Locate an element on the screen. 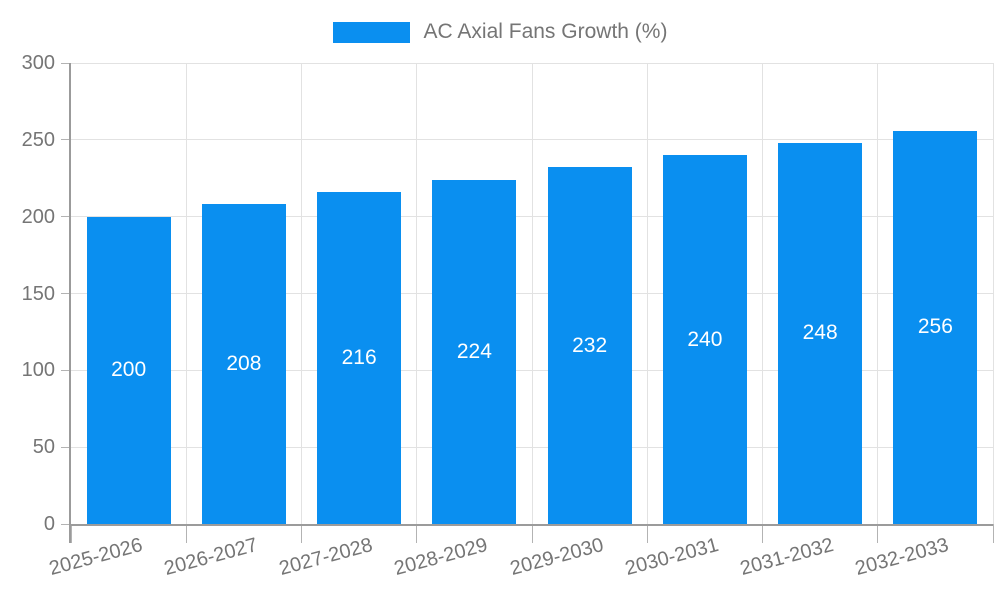 The width and height of the screenshot is (1000, 600). x-axis-line is located at coordinates (531, 525).